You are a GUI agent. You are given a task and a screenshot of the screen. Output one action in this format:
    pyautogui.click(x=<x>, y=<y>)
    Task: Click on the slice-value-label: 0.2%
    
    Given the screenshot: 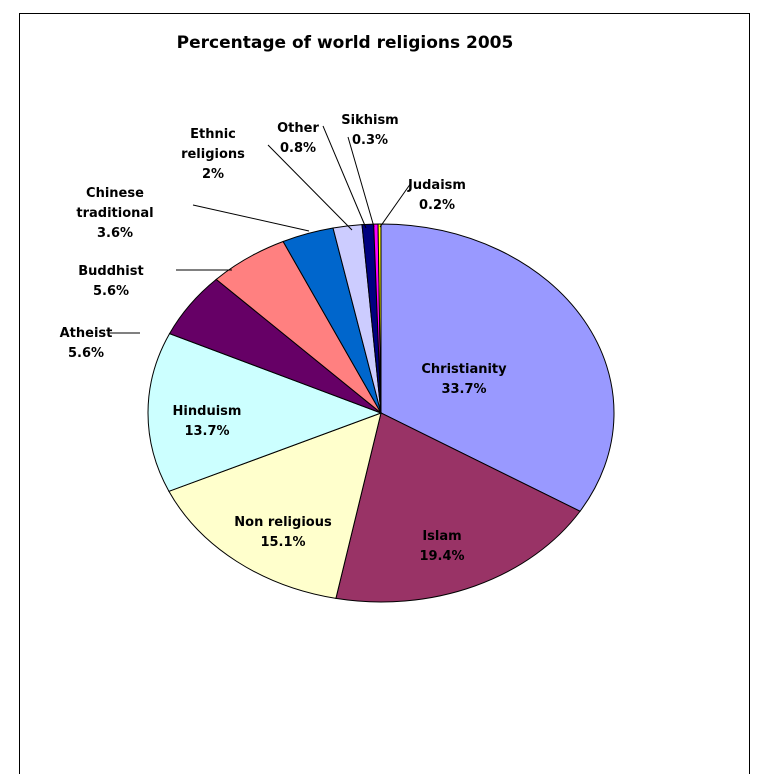 What is the action you would take?
    pyautogui.click(x=437, y=205)
    